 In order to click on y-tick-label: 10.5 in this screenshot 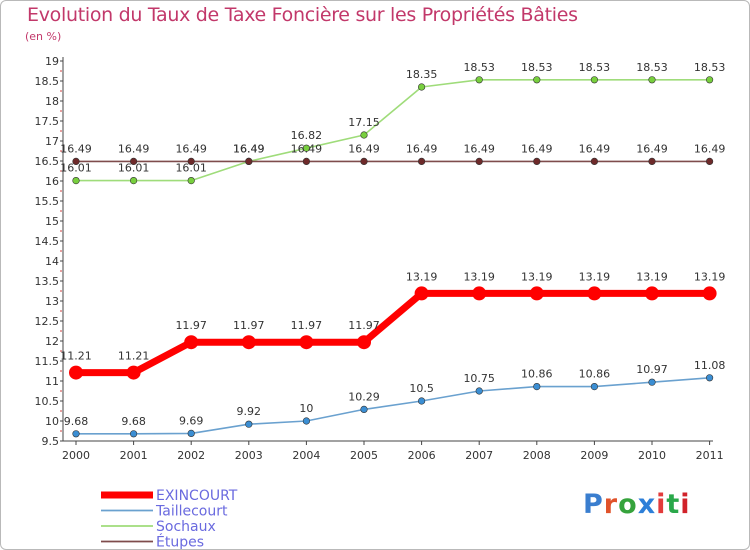, I will do `click(47, 401)`.